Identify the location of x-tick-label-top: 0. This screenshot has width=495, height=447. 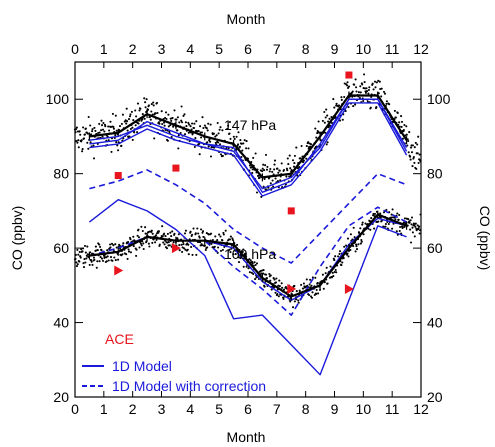
(75, 49).